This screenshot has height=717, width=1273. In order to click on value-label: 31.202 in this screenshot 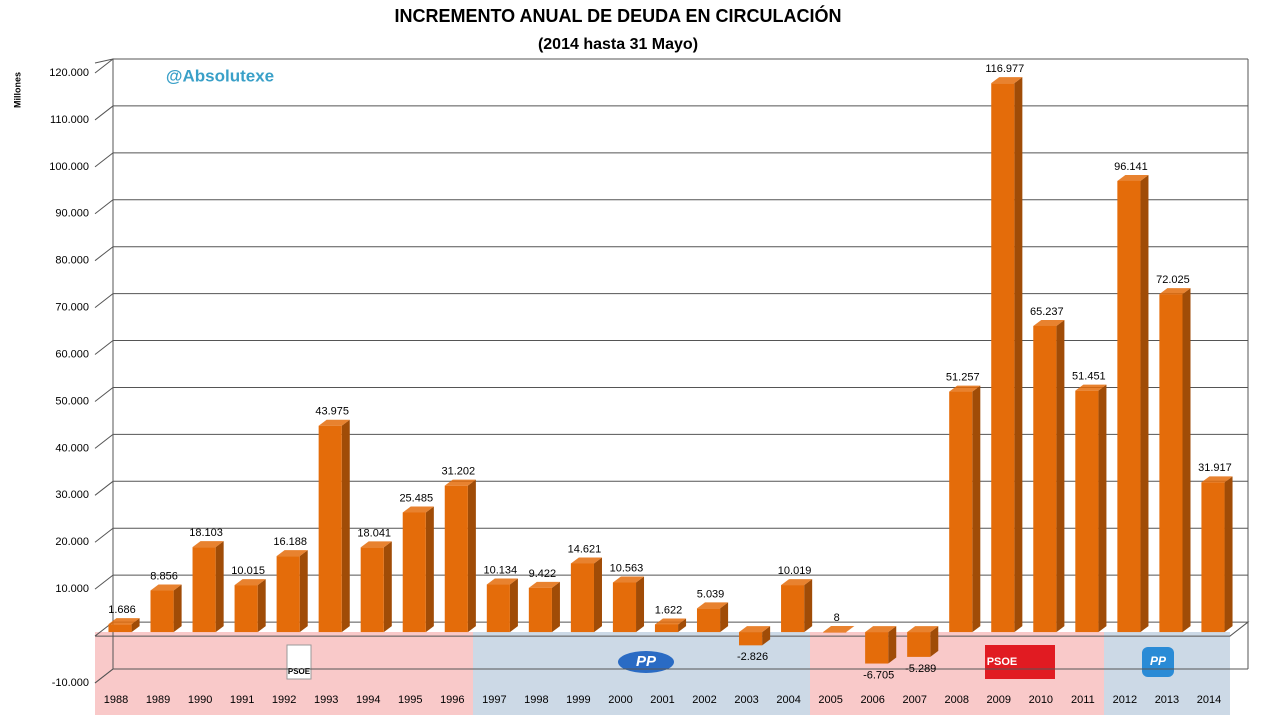, I will do `click(458, 472)`.